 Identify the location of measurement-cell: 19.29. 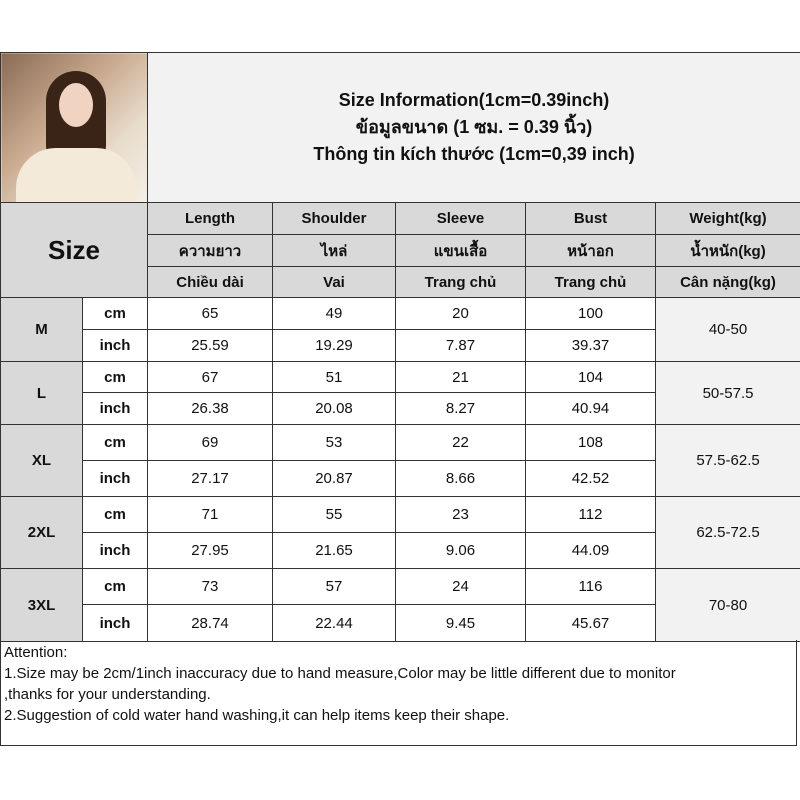
(334, 345).